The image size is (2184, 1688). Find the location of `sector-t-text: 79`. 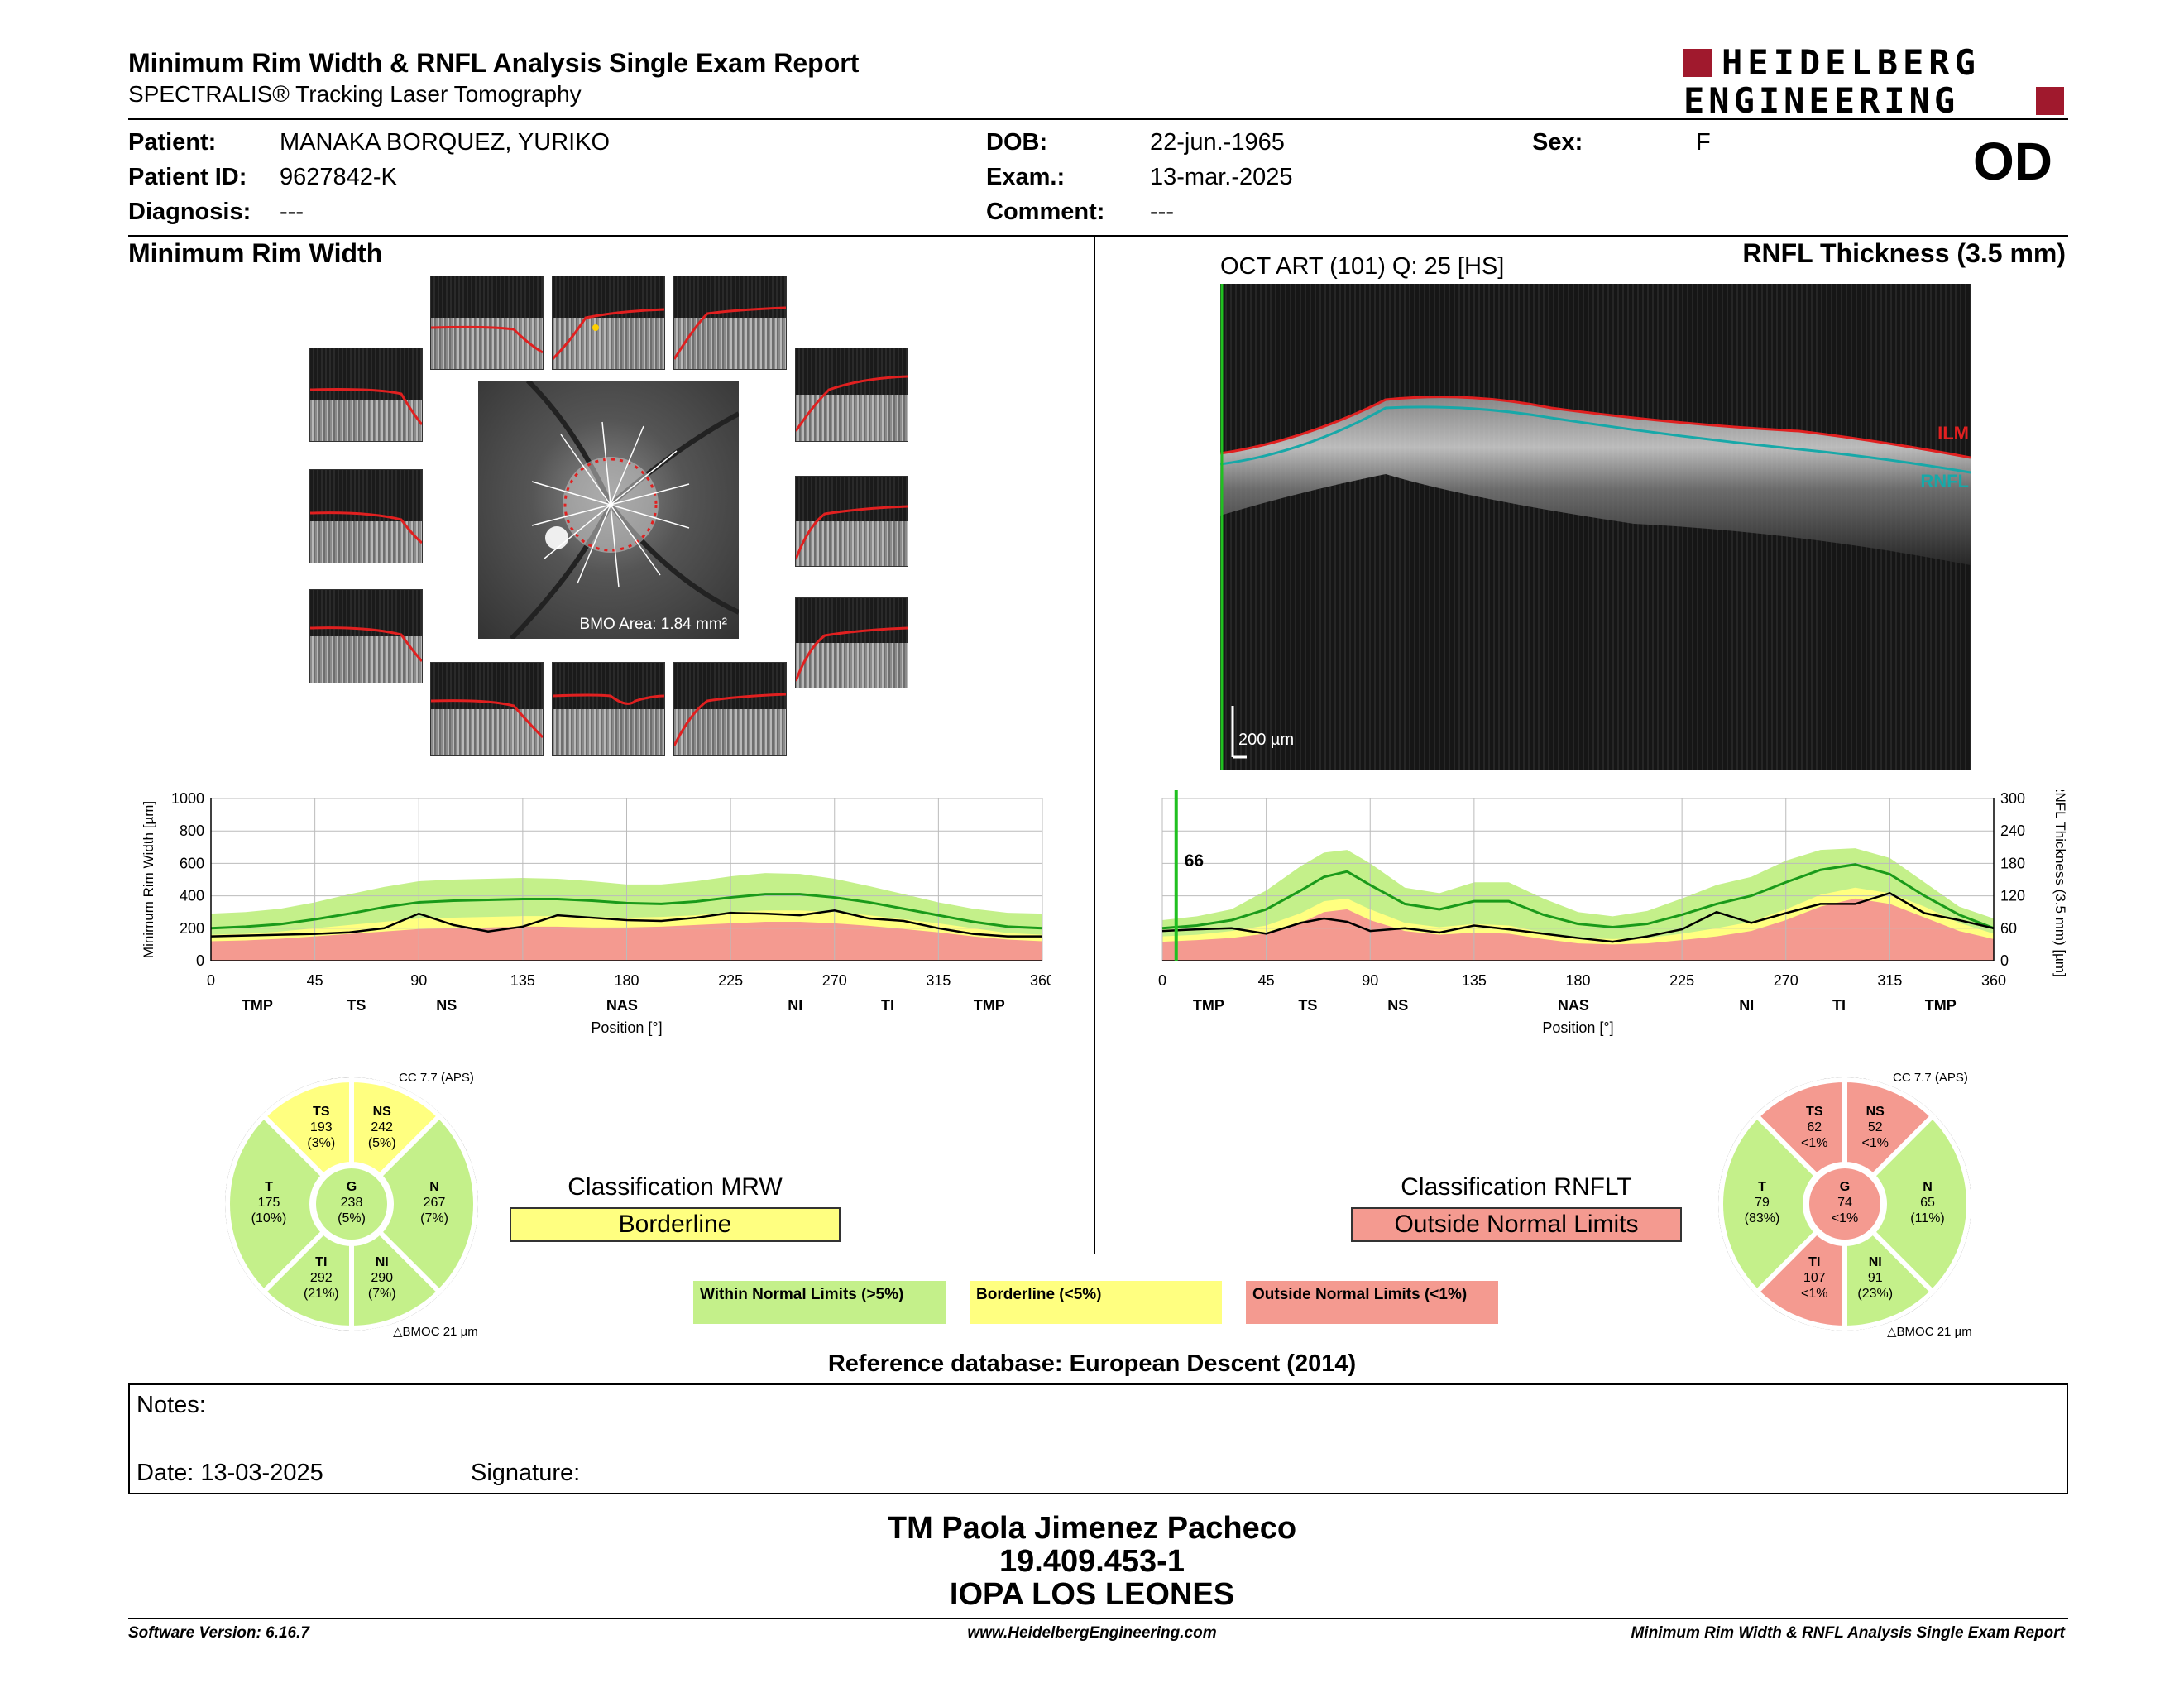

sector-t-text: 79 is located at coordinates (1762, 1203).